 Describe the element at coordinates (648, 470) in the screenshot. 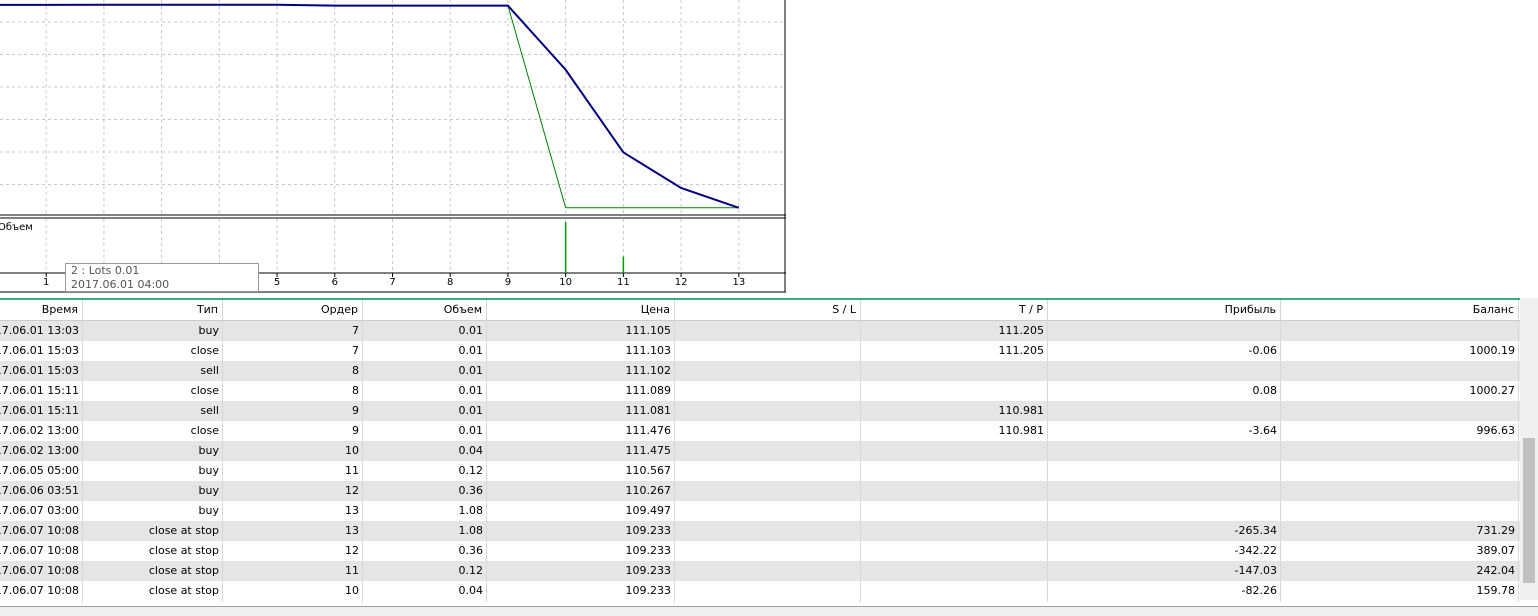

I see `table-cell: 110.567` at that location.